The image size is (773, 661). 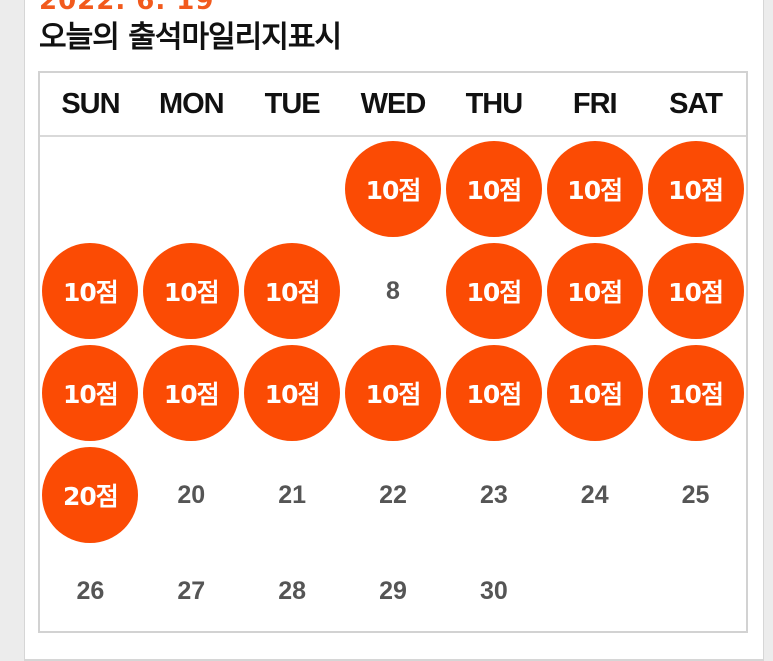 I want to click on attendance-stamp: 20점, so click(x=90, y=495).